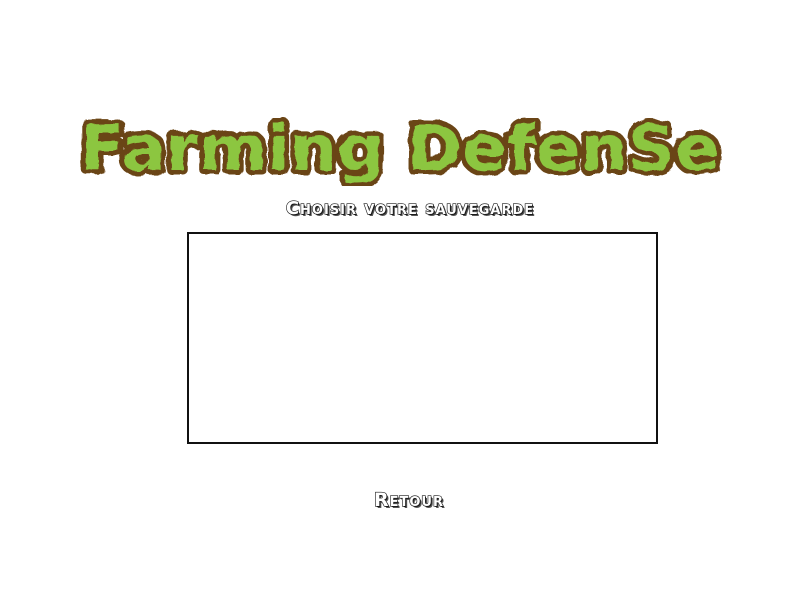  I want to click on game-title: Farming DefenSe, so click(400, 148).